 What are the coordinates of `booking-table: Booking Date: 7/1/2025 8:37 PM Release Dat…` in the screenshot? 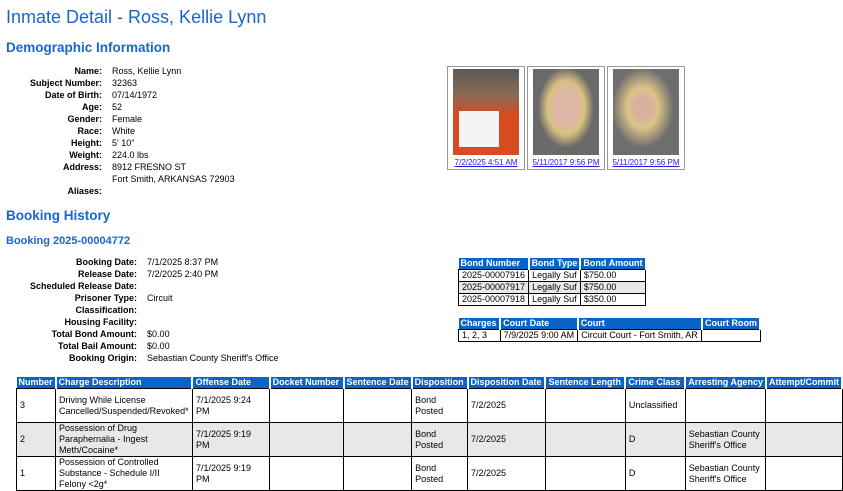 It's located at (154, 310).